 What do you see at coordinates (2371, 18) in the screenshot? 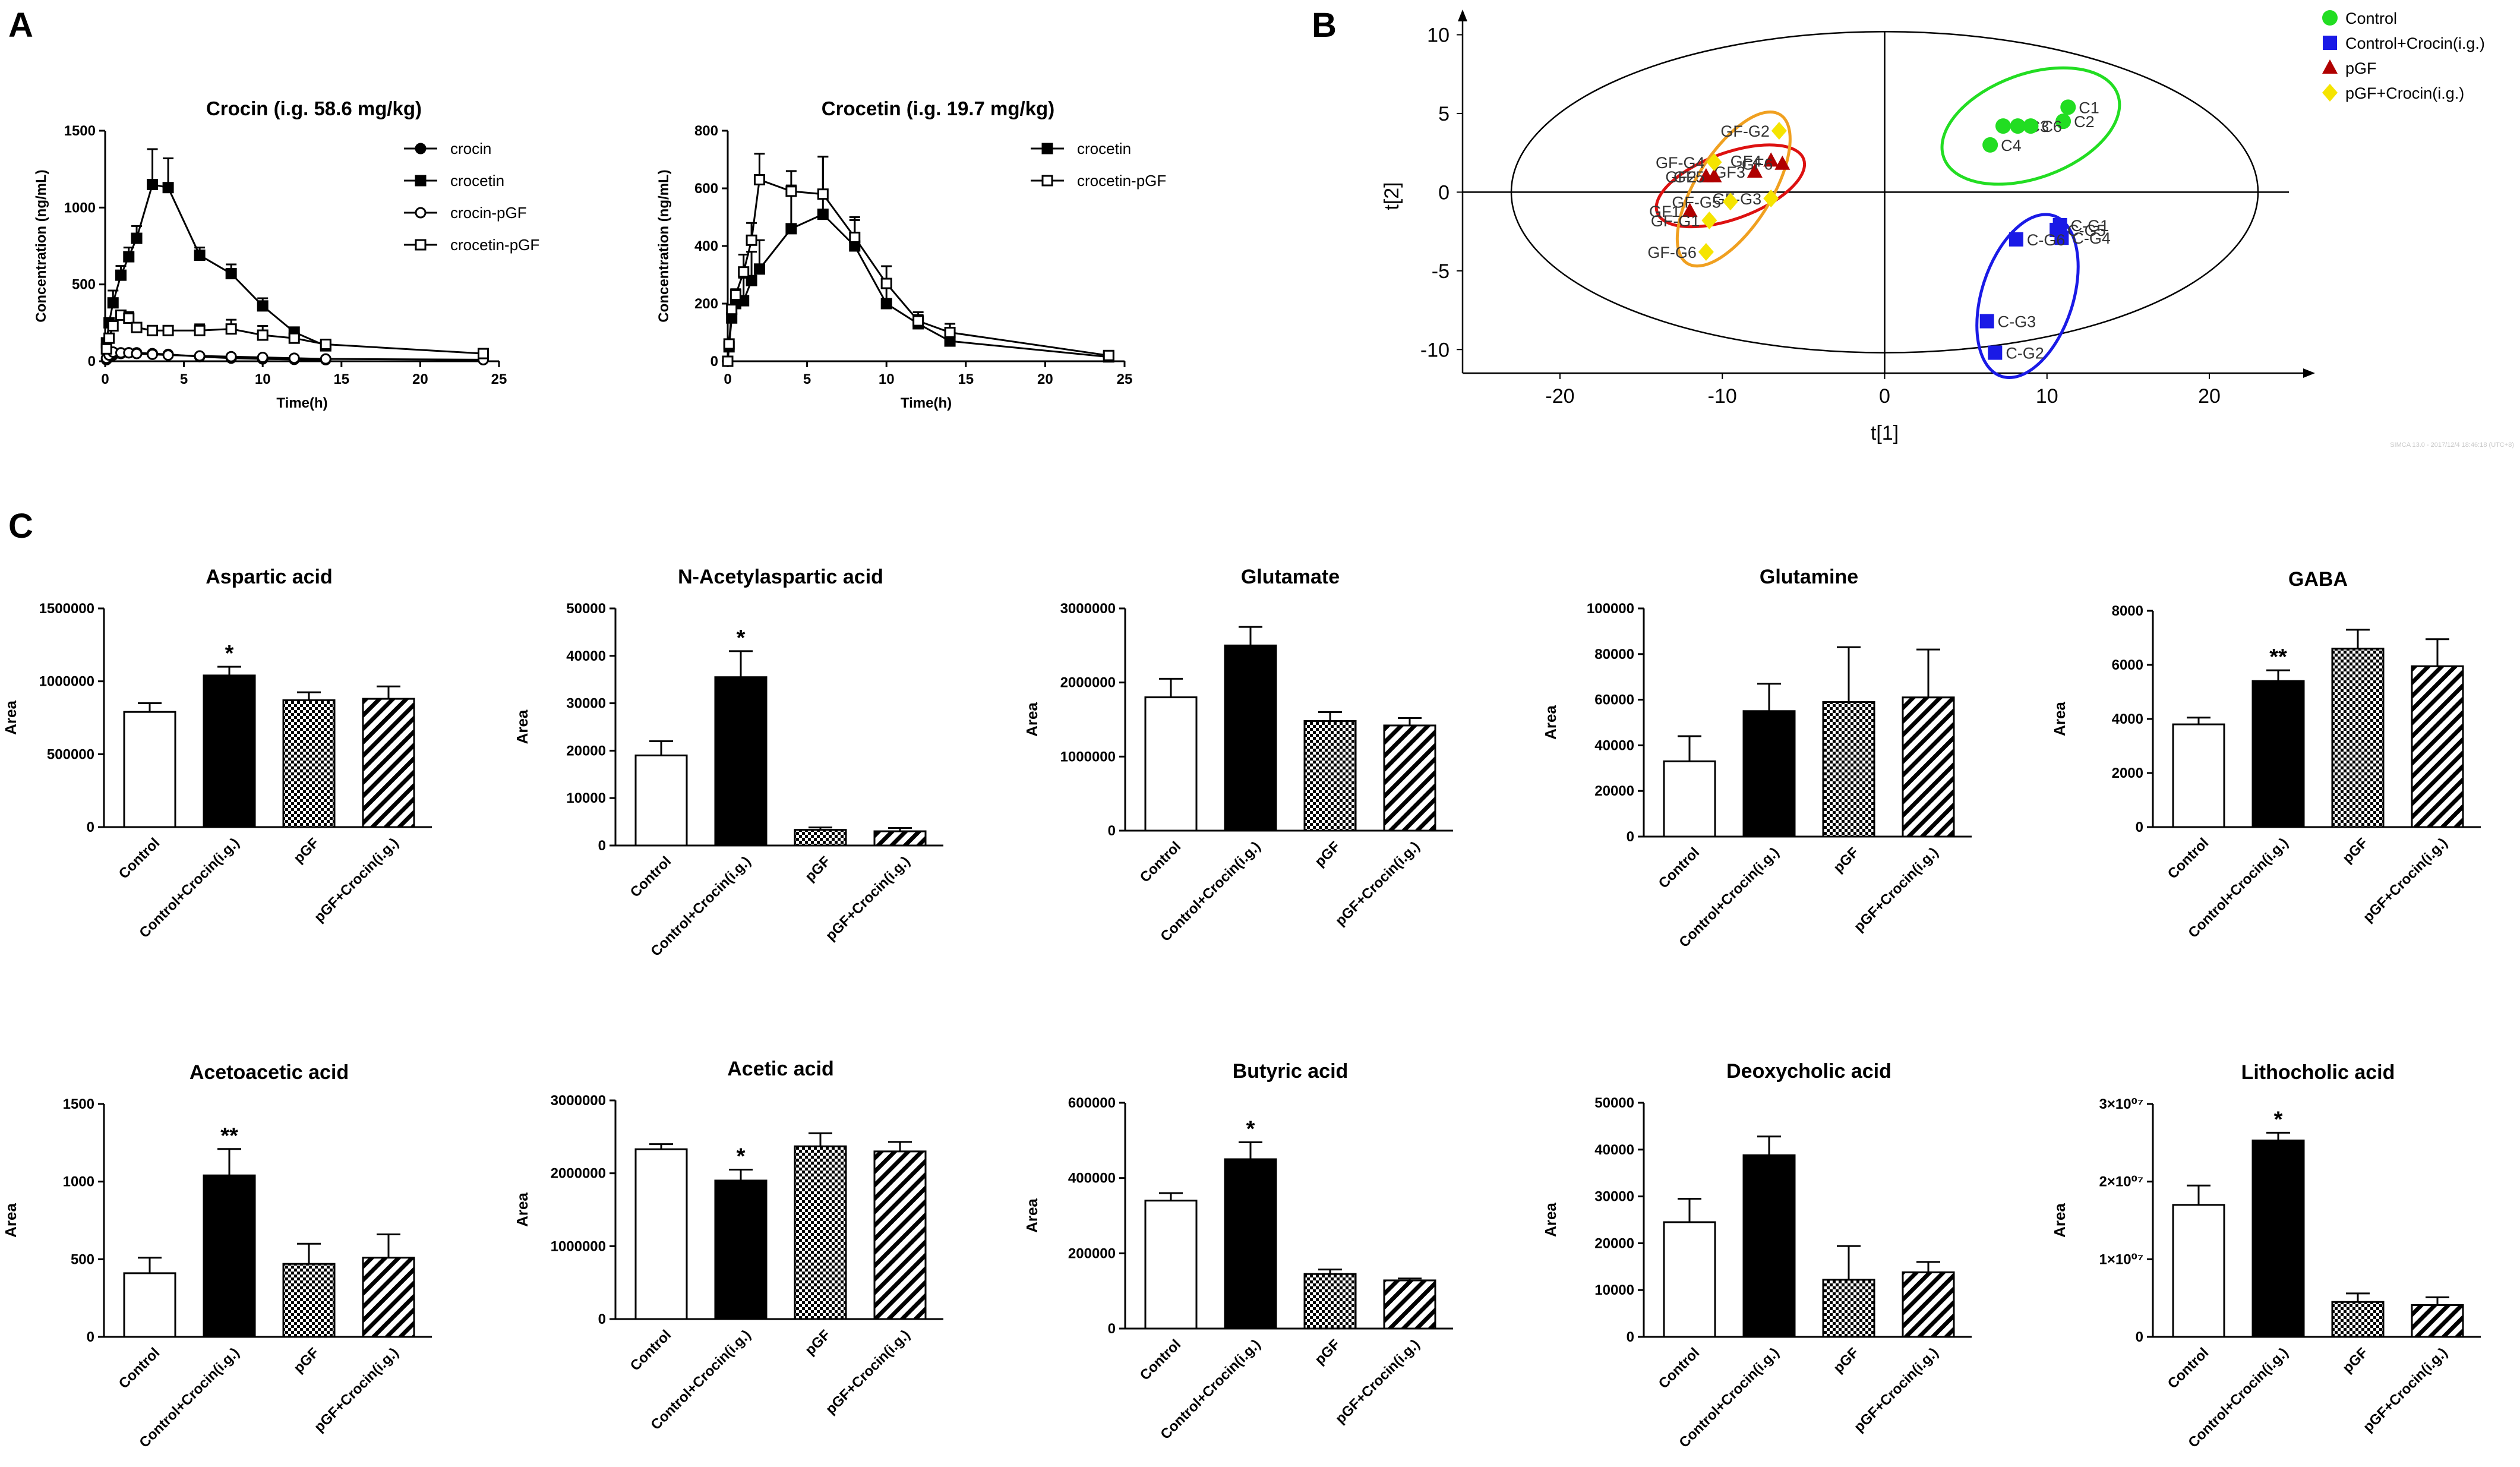
I see `legend-label: Control` at bounding box center [2371, 18].